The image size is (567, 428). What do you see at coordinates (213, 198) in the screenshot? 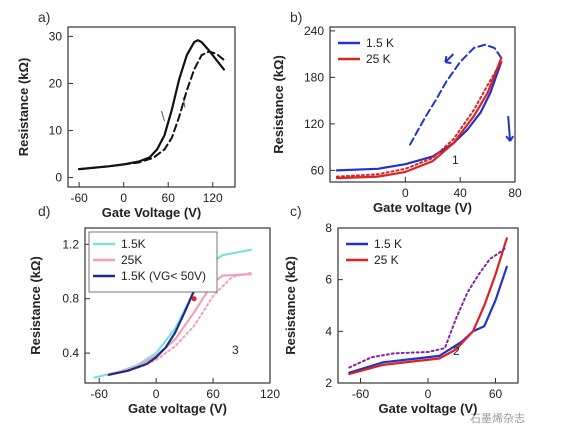
I see `panel-a-xtick-label: 120` at bounding box center [213, 198].